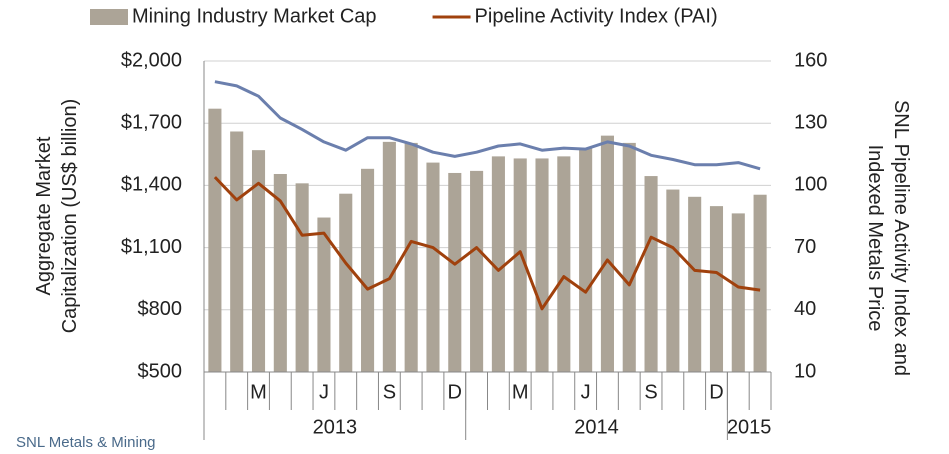  What do you see at coordinates (254, 16) in the screenshot?
I see `legend-label: Mining Industry Market Cap` at bounding box center [254, 16].